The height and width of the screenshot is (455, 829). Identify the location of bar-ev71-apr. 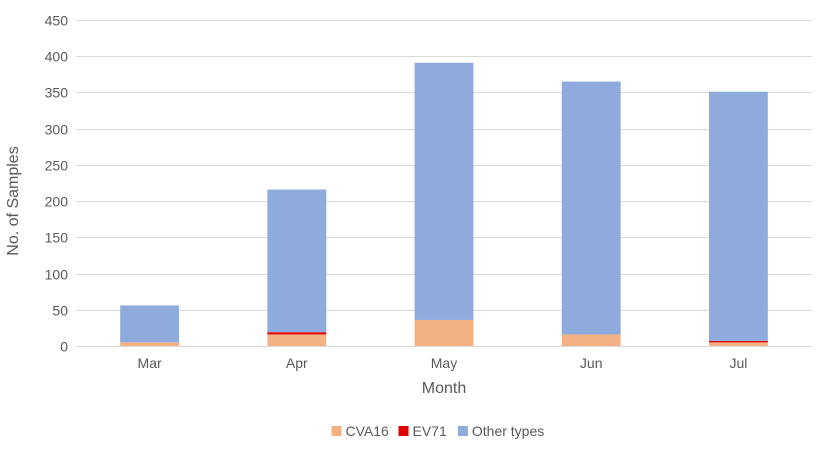
(297, 333).